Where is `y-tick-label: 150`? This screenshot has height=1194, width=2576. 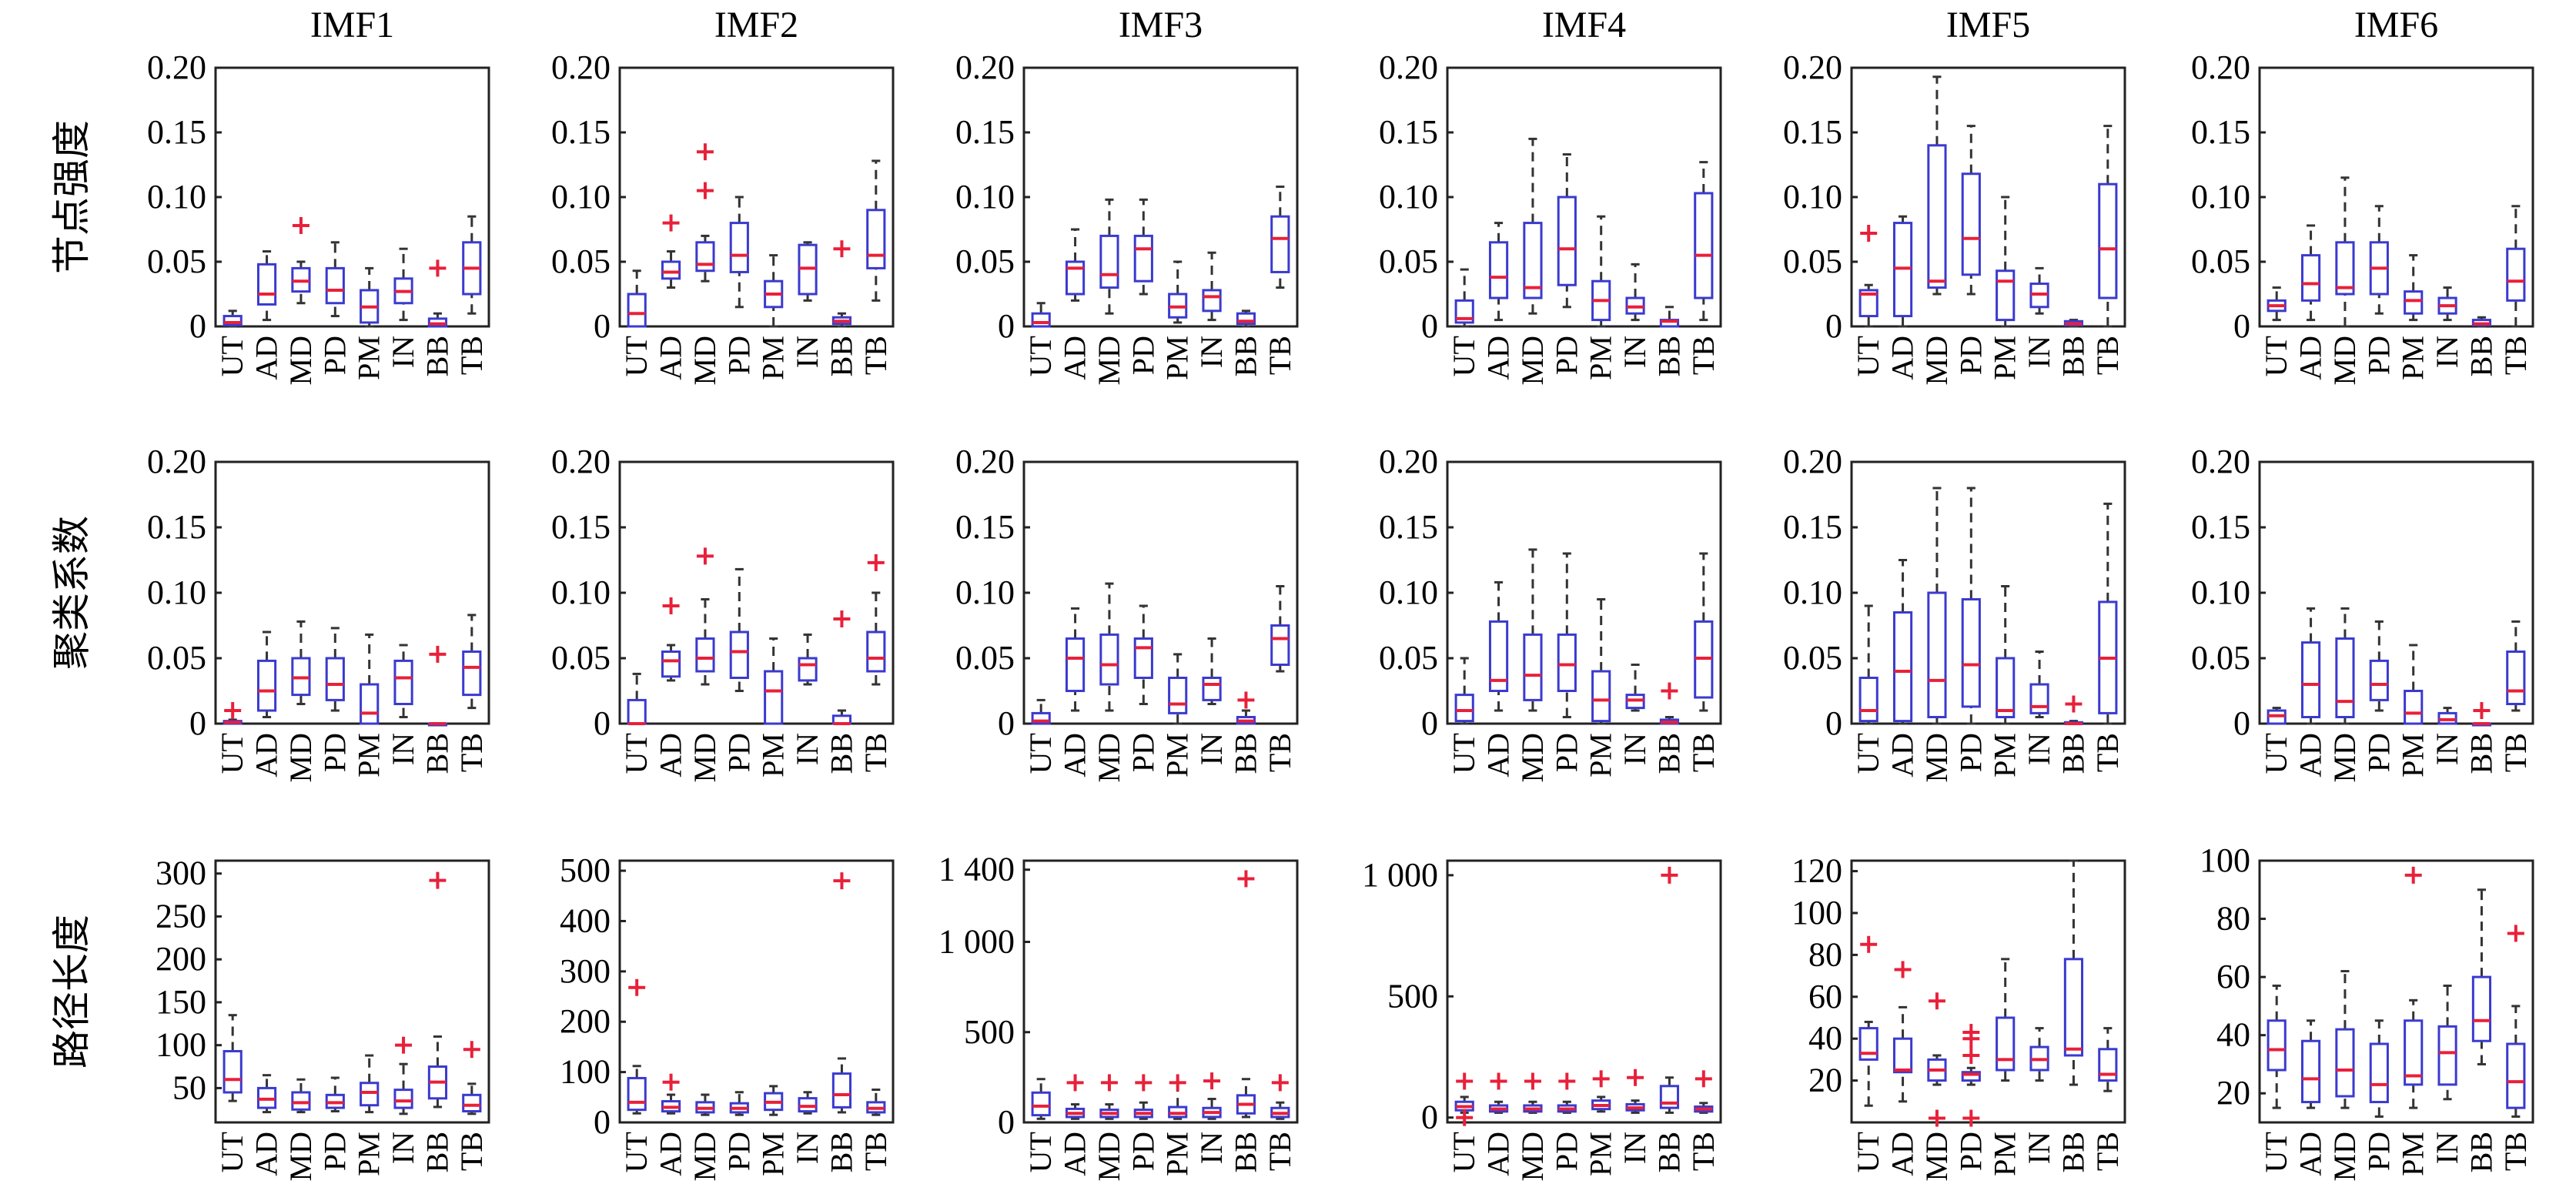 y-tick-label: 150 is located at coordinates (181, 1002).